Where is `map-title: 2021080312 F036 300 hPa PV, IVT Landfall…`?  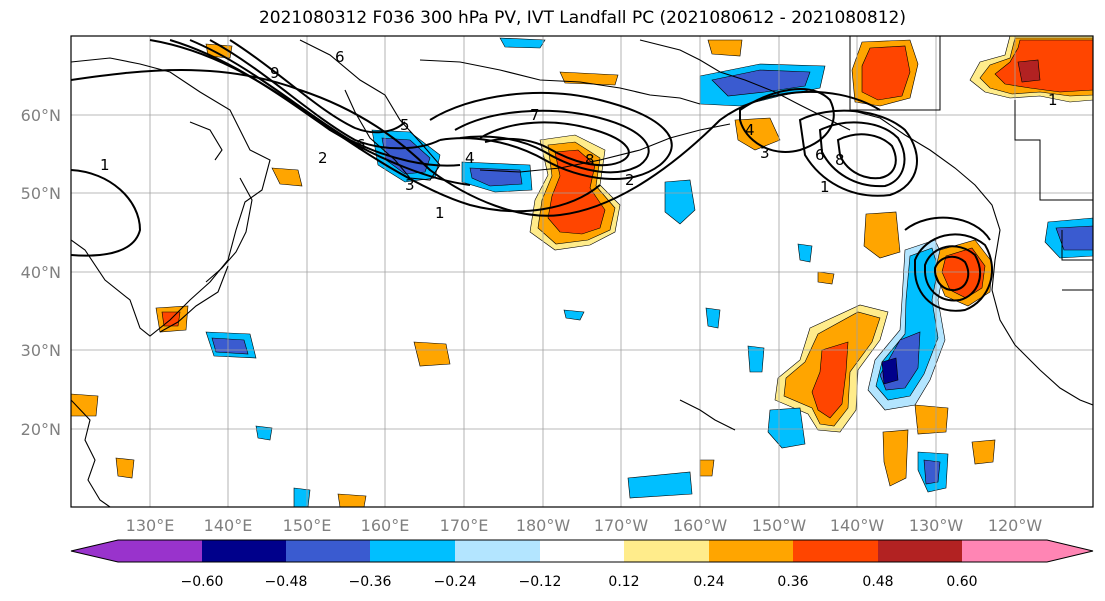
map-title: 2021080312 F036 300 hPa PV, IVT Landfall… is located at coordinates (582, 18).